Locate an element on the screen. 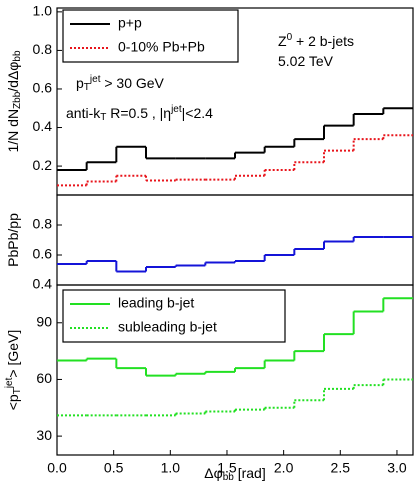 The height and width of the screenshot is (485, 415). legend-label: leading b-jet is located at coordinates (156, 303).